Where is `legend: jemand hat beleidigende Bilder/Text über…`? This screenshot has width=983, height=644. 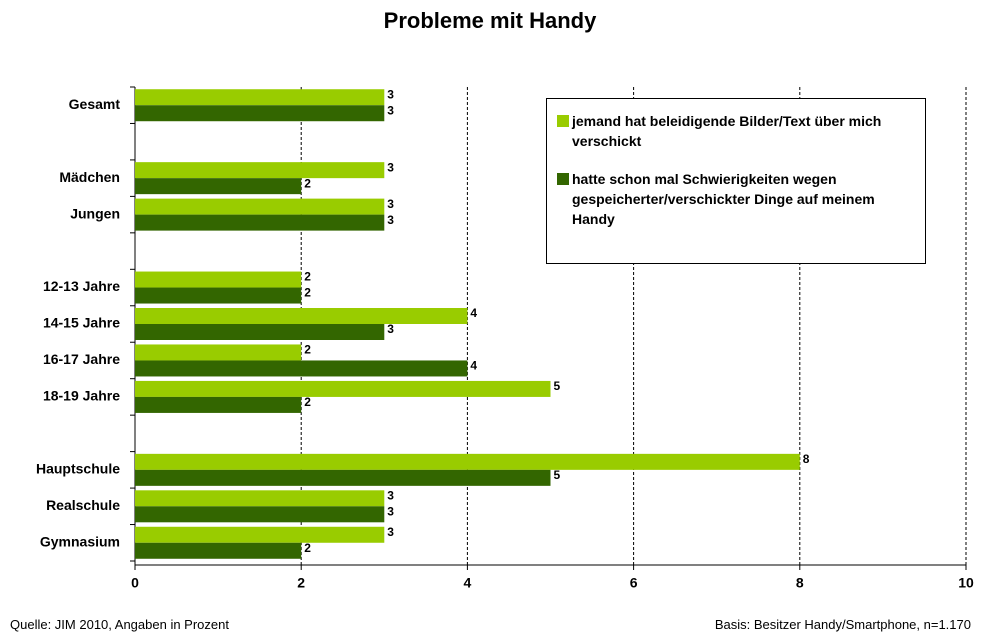 legend: jemand hat beleidigende Bilder/Text über… is located at coordinates (736, 181).